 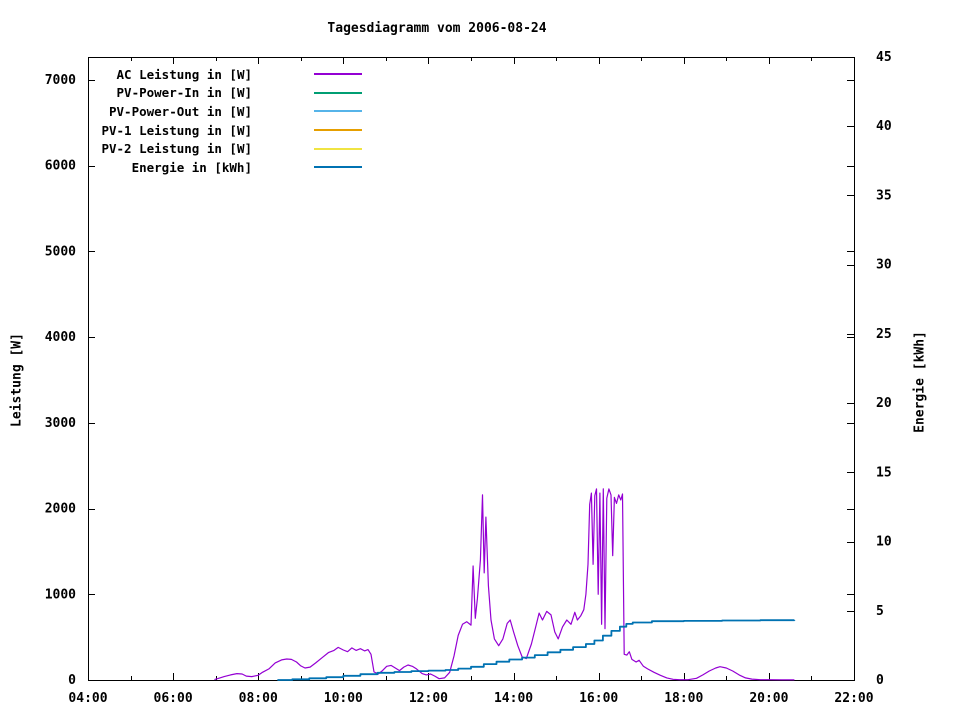 What do you see at coordinates (880, 680) in the screenshot?
I see `y2-tick-label: 0` at bounding box center [880, 680].